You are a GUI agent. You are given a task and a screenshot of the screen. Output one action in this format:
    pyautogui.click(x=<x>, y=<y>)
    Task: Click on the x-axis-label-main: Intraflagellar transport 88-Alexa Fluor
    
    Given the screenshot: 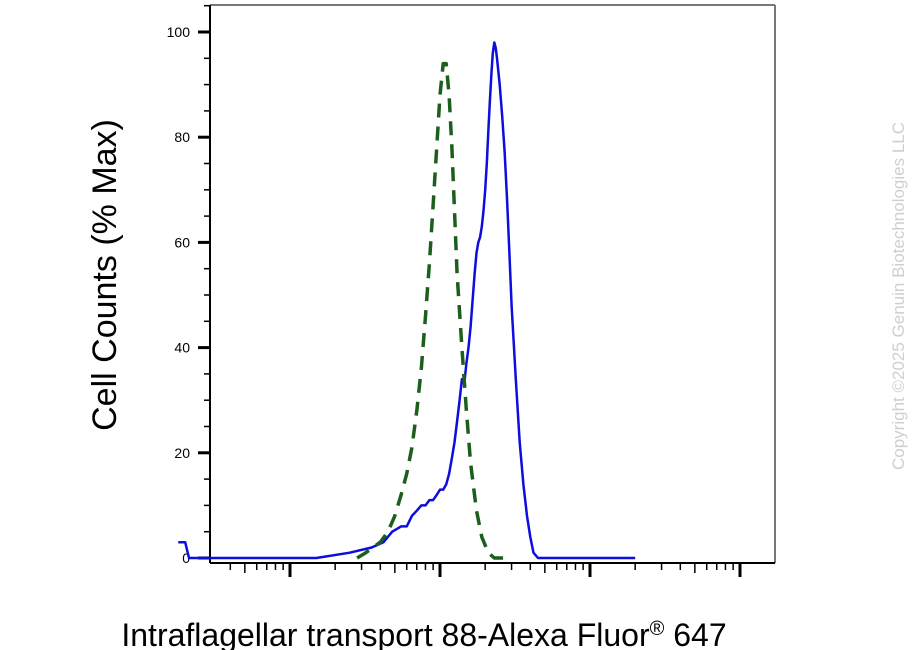 What is the action you would take?
    pyautogui.click(x=385, y=633)
    